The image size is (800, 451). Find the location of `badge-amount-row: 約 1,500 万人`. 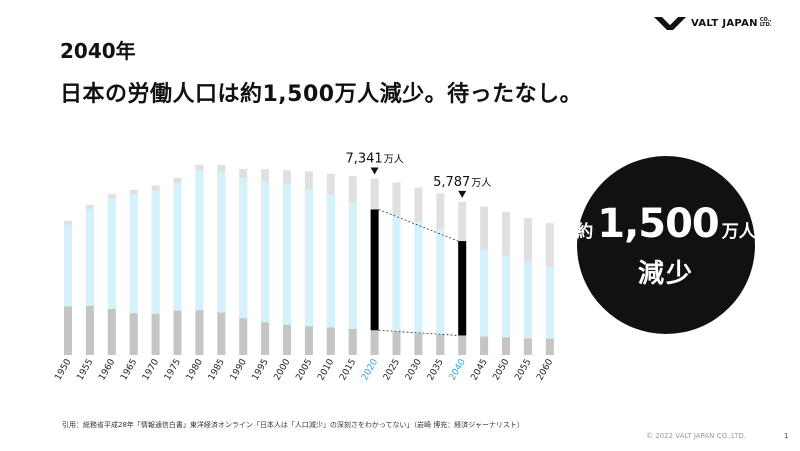

badge-amount-row: 約 1,500 万人 is located at coordinates (666, 224).